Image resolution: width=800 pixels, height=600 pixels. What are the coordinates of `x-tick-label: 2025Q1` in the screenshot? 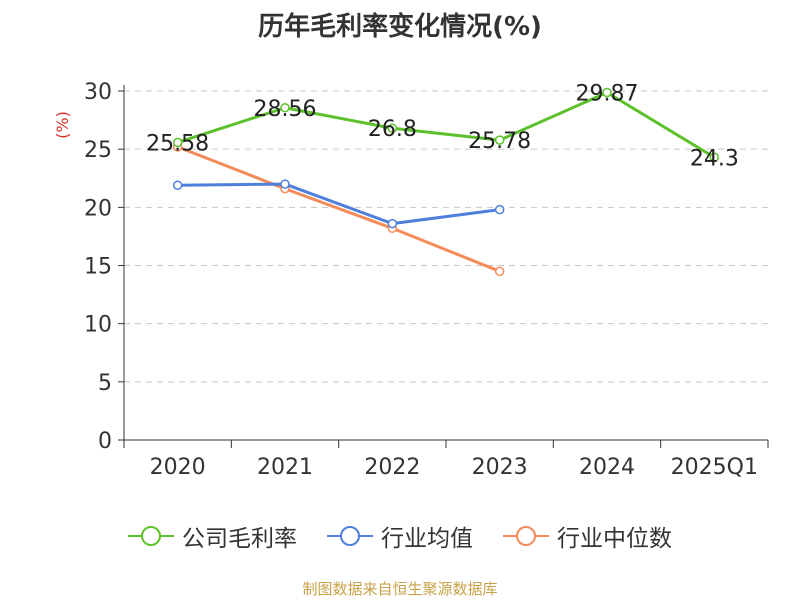 It's located at (714, 467).